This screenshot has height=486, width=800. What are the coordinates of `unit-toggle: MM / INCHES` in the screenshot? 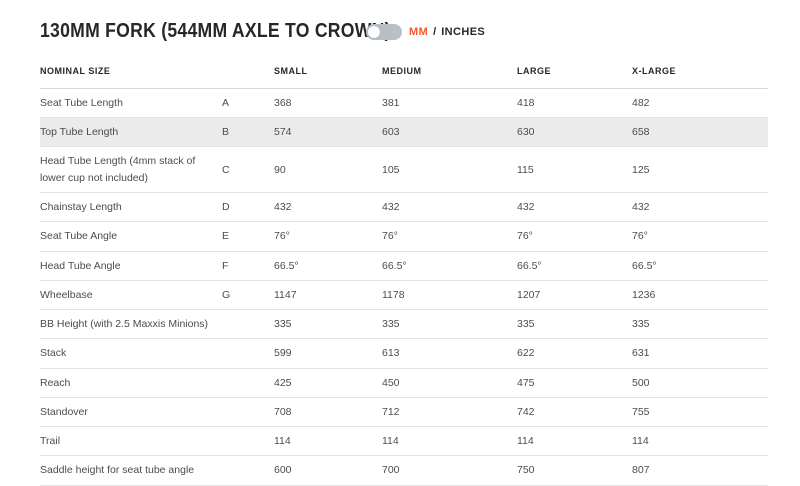 It's located at (426, 31).